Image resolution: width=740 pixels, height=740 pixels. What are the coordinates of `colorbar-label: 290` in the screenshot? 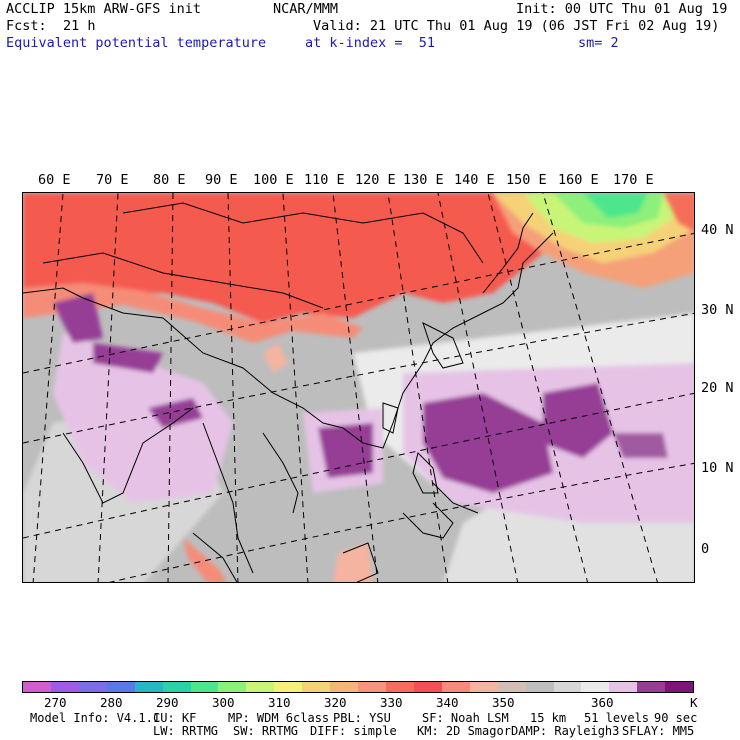 It's located at (167, 702).